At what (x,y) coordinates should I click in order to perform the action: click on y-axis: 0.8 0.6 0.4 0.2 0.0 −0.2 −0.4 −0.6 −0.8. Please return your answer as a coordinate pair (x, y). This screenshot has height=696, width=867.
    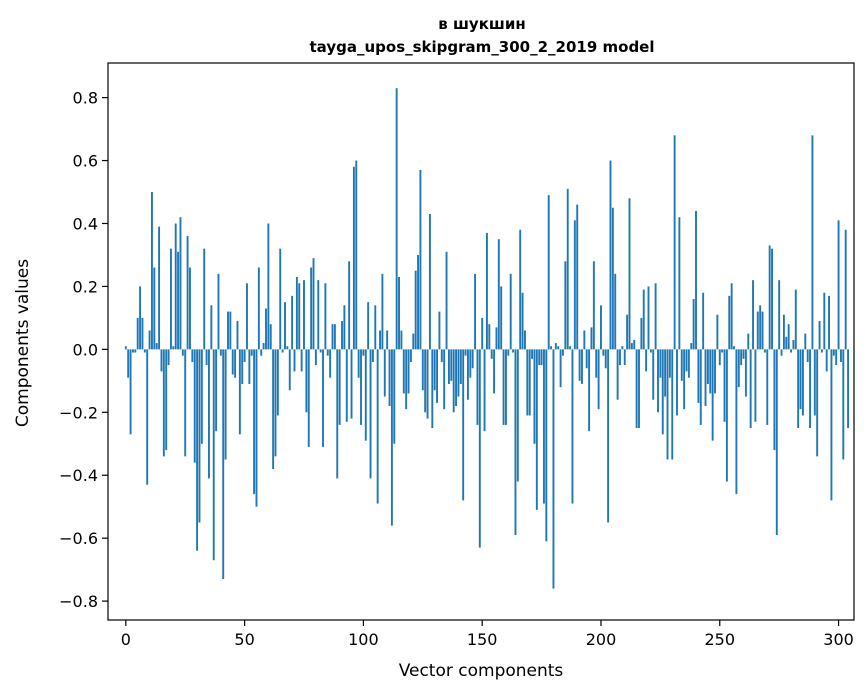
    Looking at the image, I should click on (83, 350).